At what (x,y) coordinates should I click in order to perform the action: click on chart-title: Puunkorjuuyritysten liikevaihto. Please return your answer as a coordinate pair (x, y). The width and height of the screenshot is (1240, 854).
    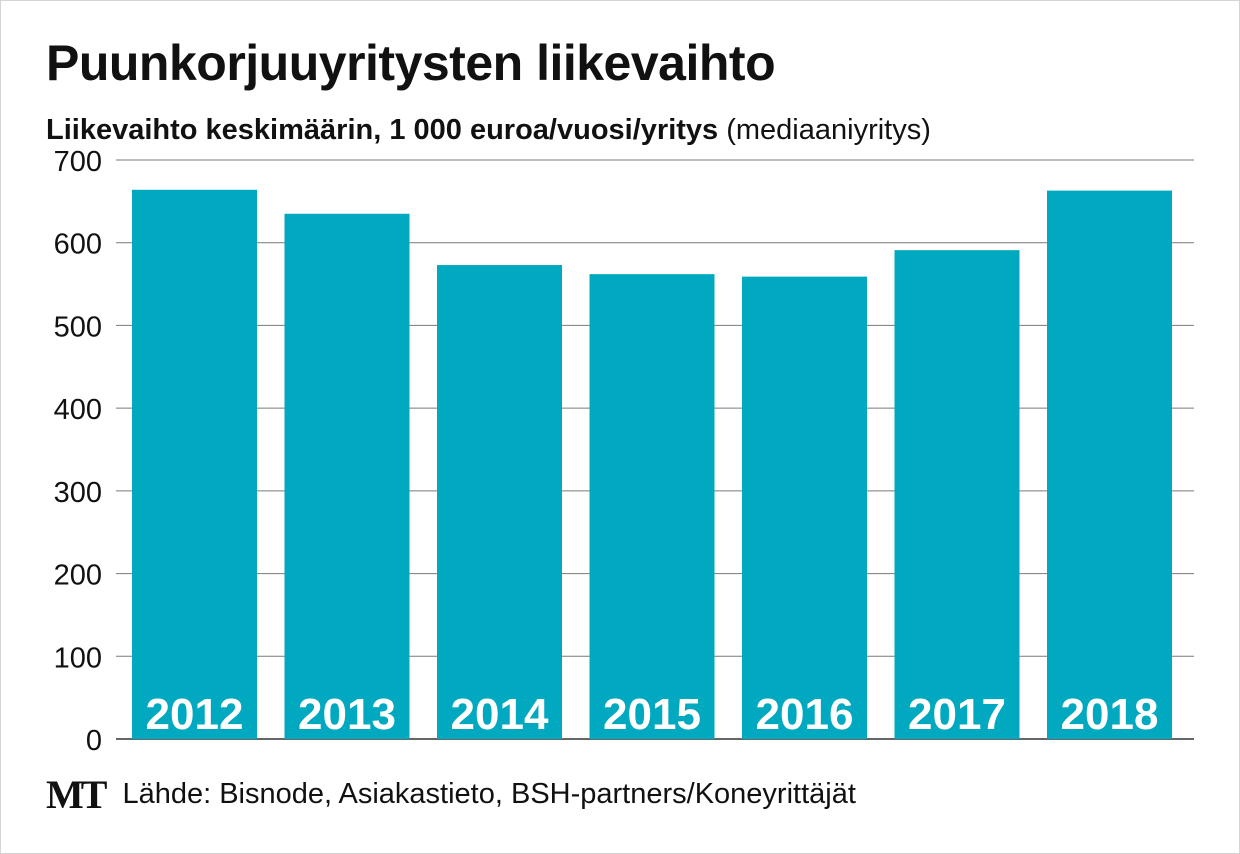
    Looking at the image, I should click on (411, 63).